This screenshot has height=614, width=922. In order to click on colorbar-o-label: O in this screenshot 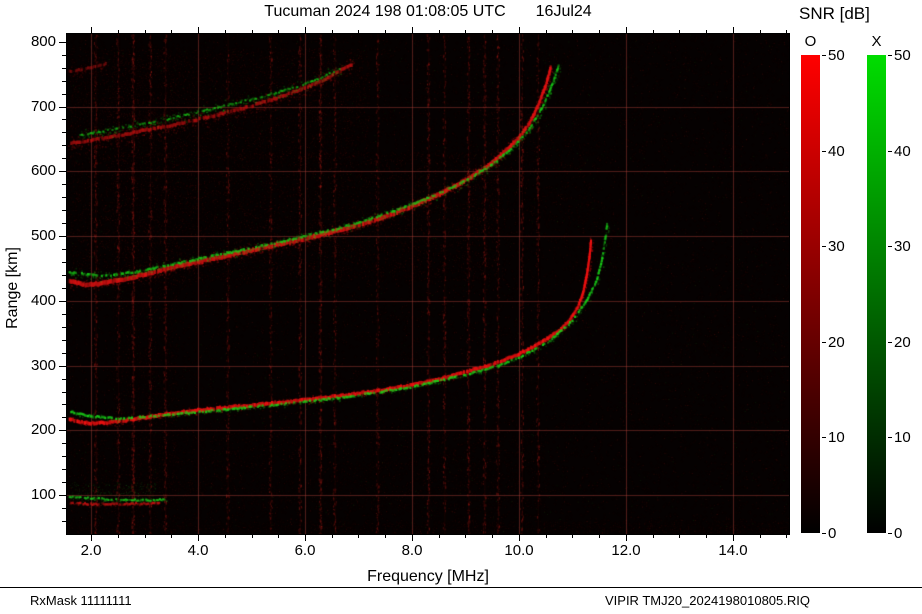, I will do `click(810, 41)`.